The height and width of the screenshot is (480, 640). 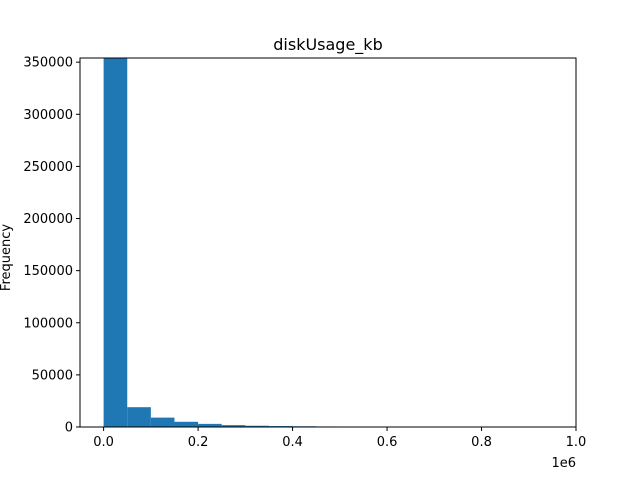 I want to click on y-axis-label: Frequency, so click(x=7, y=257).